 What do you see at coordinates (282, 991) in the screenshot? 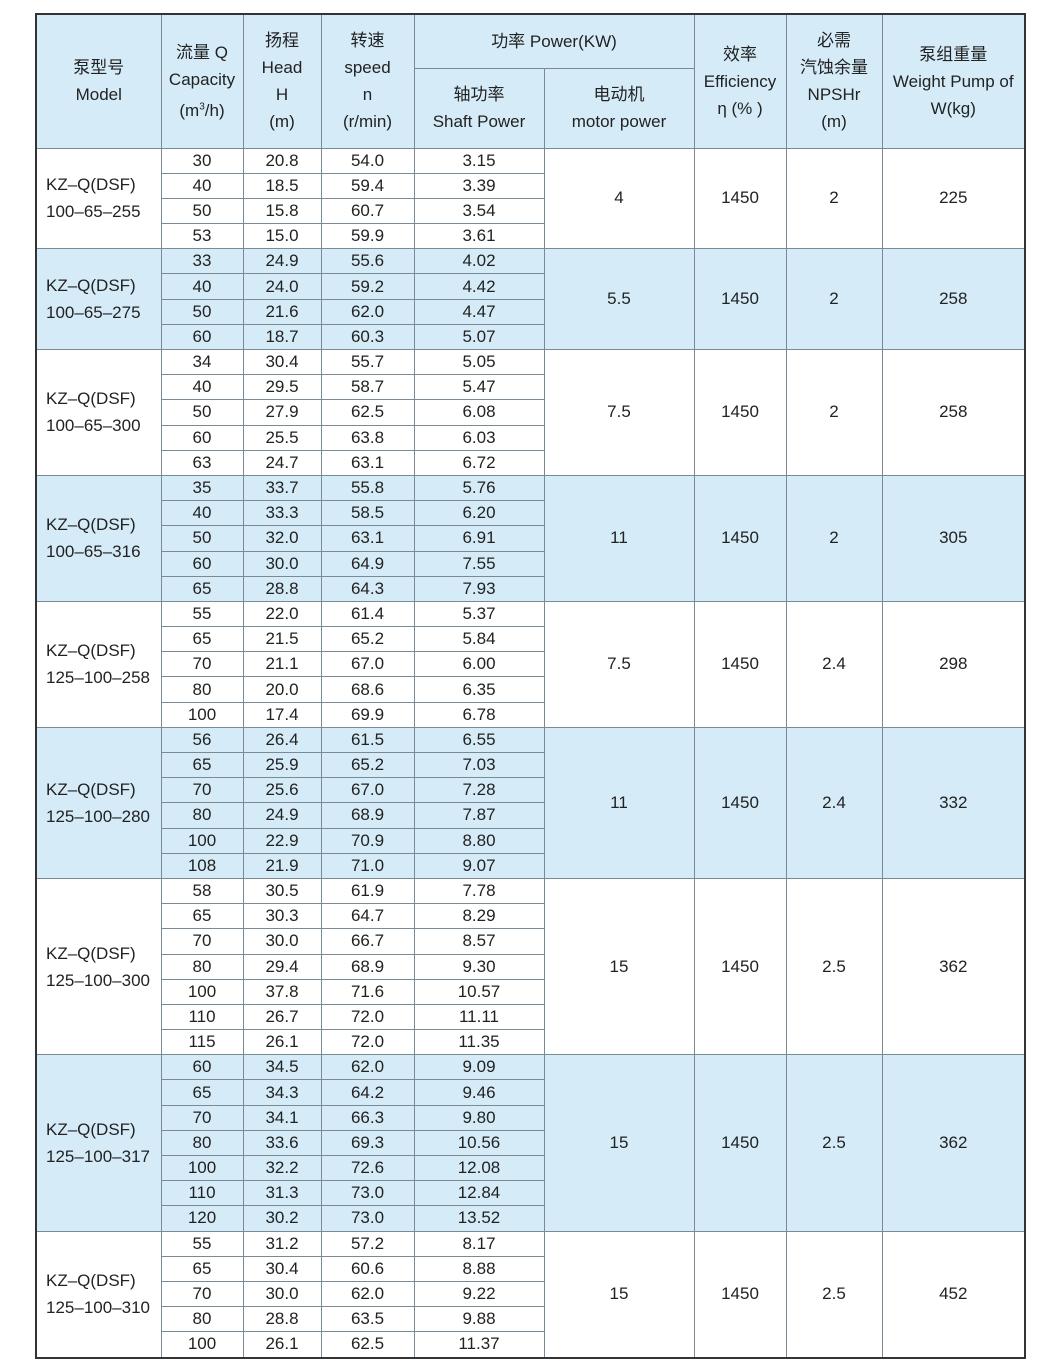
I see `head-cell: 37.8` at bounding box center [282, 991].